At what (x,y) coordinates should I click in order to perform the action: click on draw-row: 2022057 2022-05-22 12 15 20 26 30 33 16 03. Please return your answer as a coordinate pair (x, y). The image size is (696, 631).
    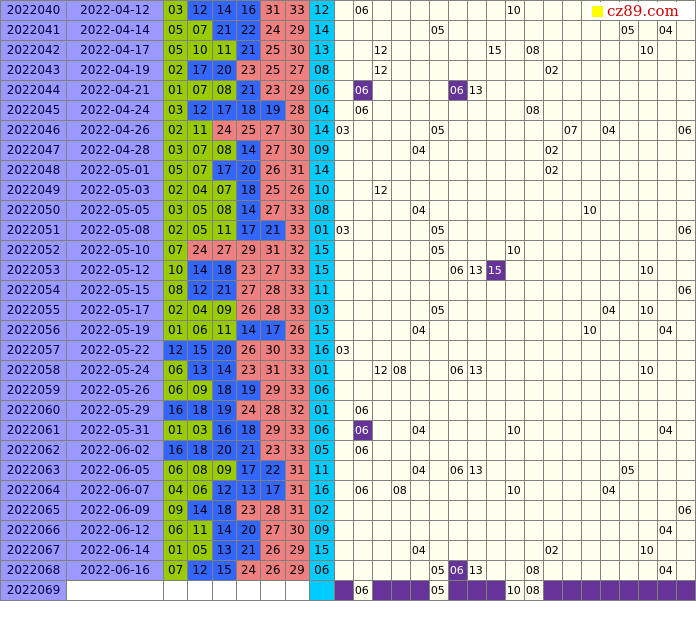
    Looking at the image, I should click on (348, 350).